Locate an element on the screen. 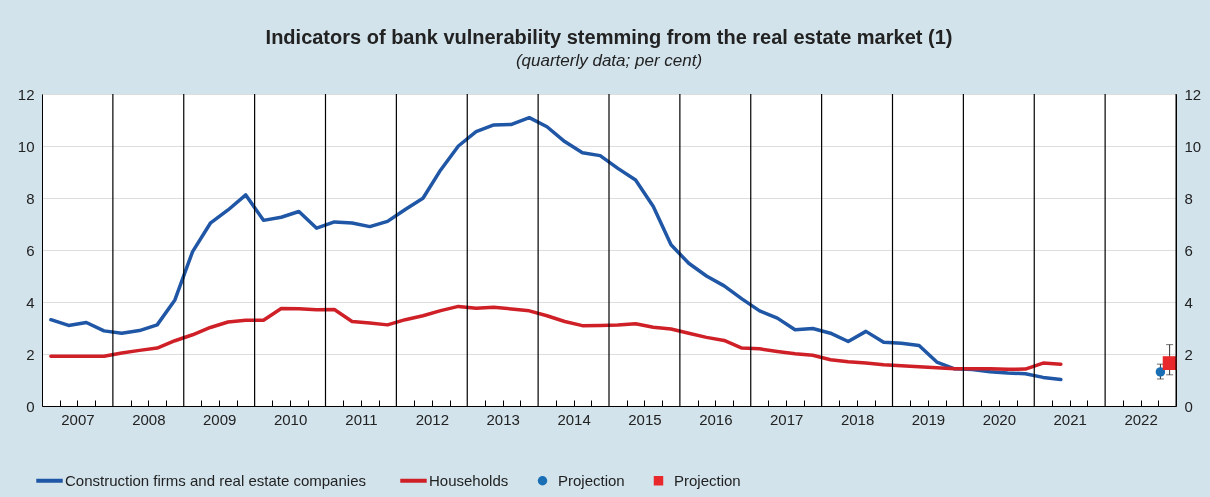 This screenshot has width=1210, height=497. x-tick-label: 2009 is located at coordinates (220, 419).